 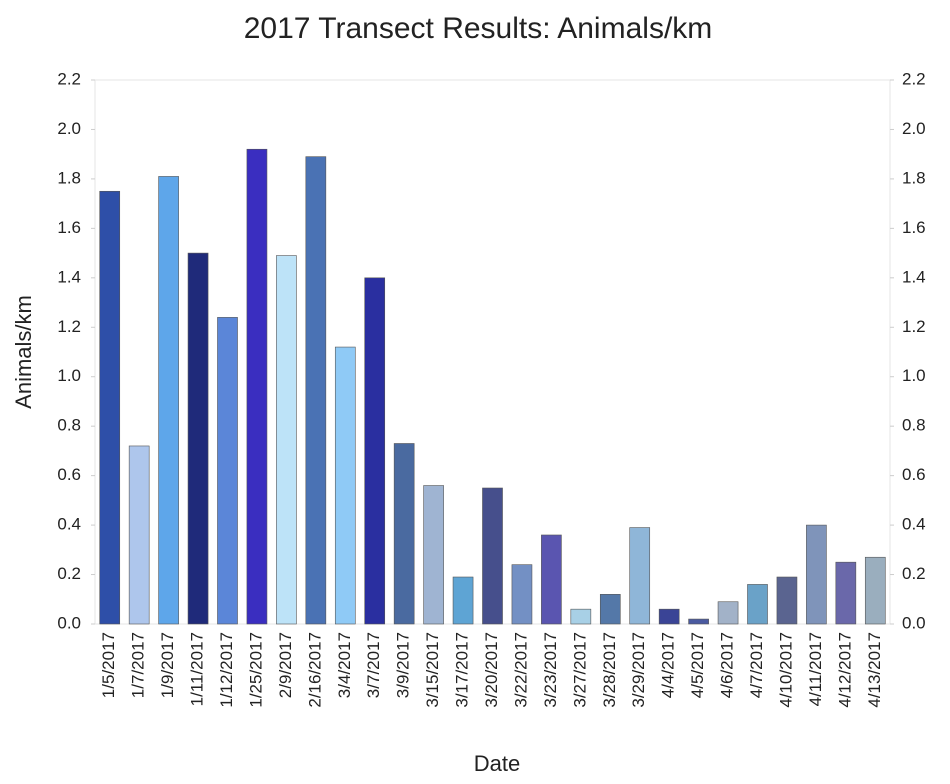 What do you see at coordinates (69, 375) in the screenshot?
I see `y-tick-label: 1.0` at bounding box center [69, 375].